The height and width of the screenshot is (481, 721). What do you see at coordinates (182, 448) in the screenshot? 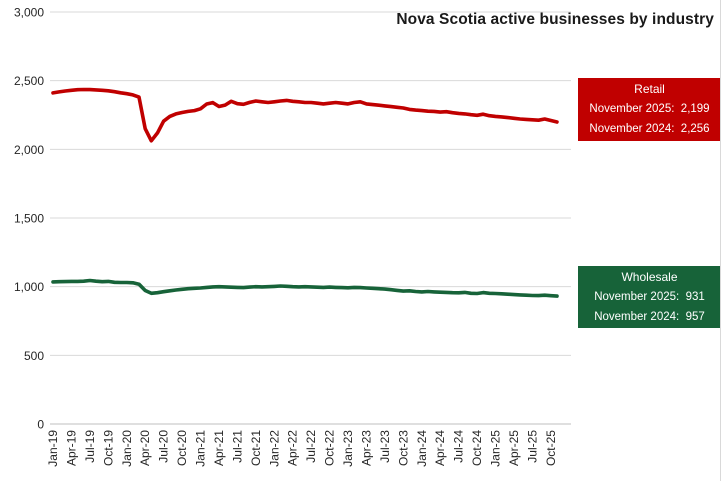
I see `x-tick-label: Oct-20` at bounding box center [182, 448].